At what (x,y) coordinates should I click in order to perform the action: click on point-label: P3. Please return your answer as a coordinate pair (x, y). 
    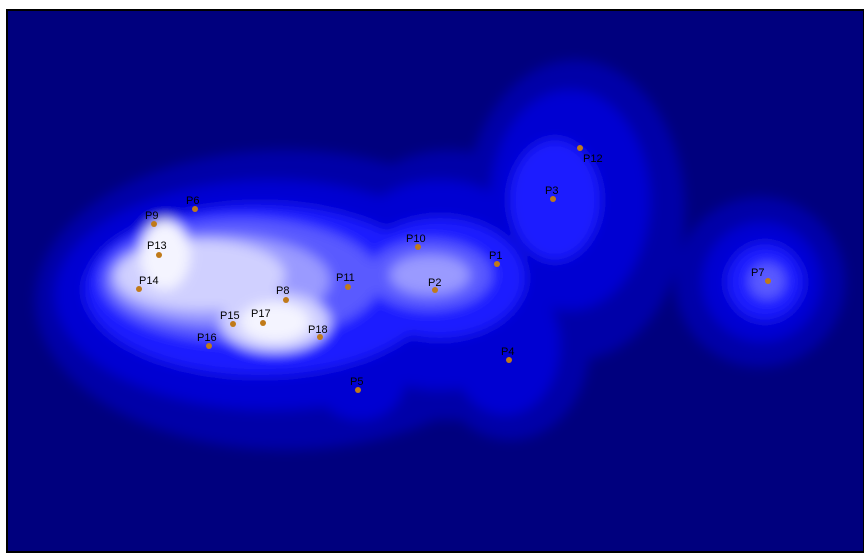
    Looking at the image, I should click on (551, 191).